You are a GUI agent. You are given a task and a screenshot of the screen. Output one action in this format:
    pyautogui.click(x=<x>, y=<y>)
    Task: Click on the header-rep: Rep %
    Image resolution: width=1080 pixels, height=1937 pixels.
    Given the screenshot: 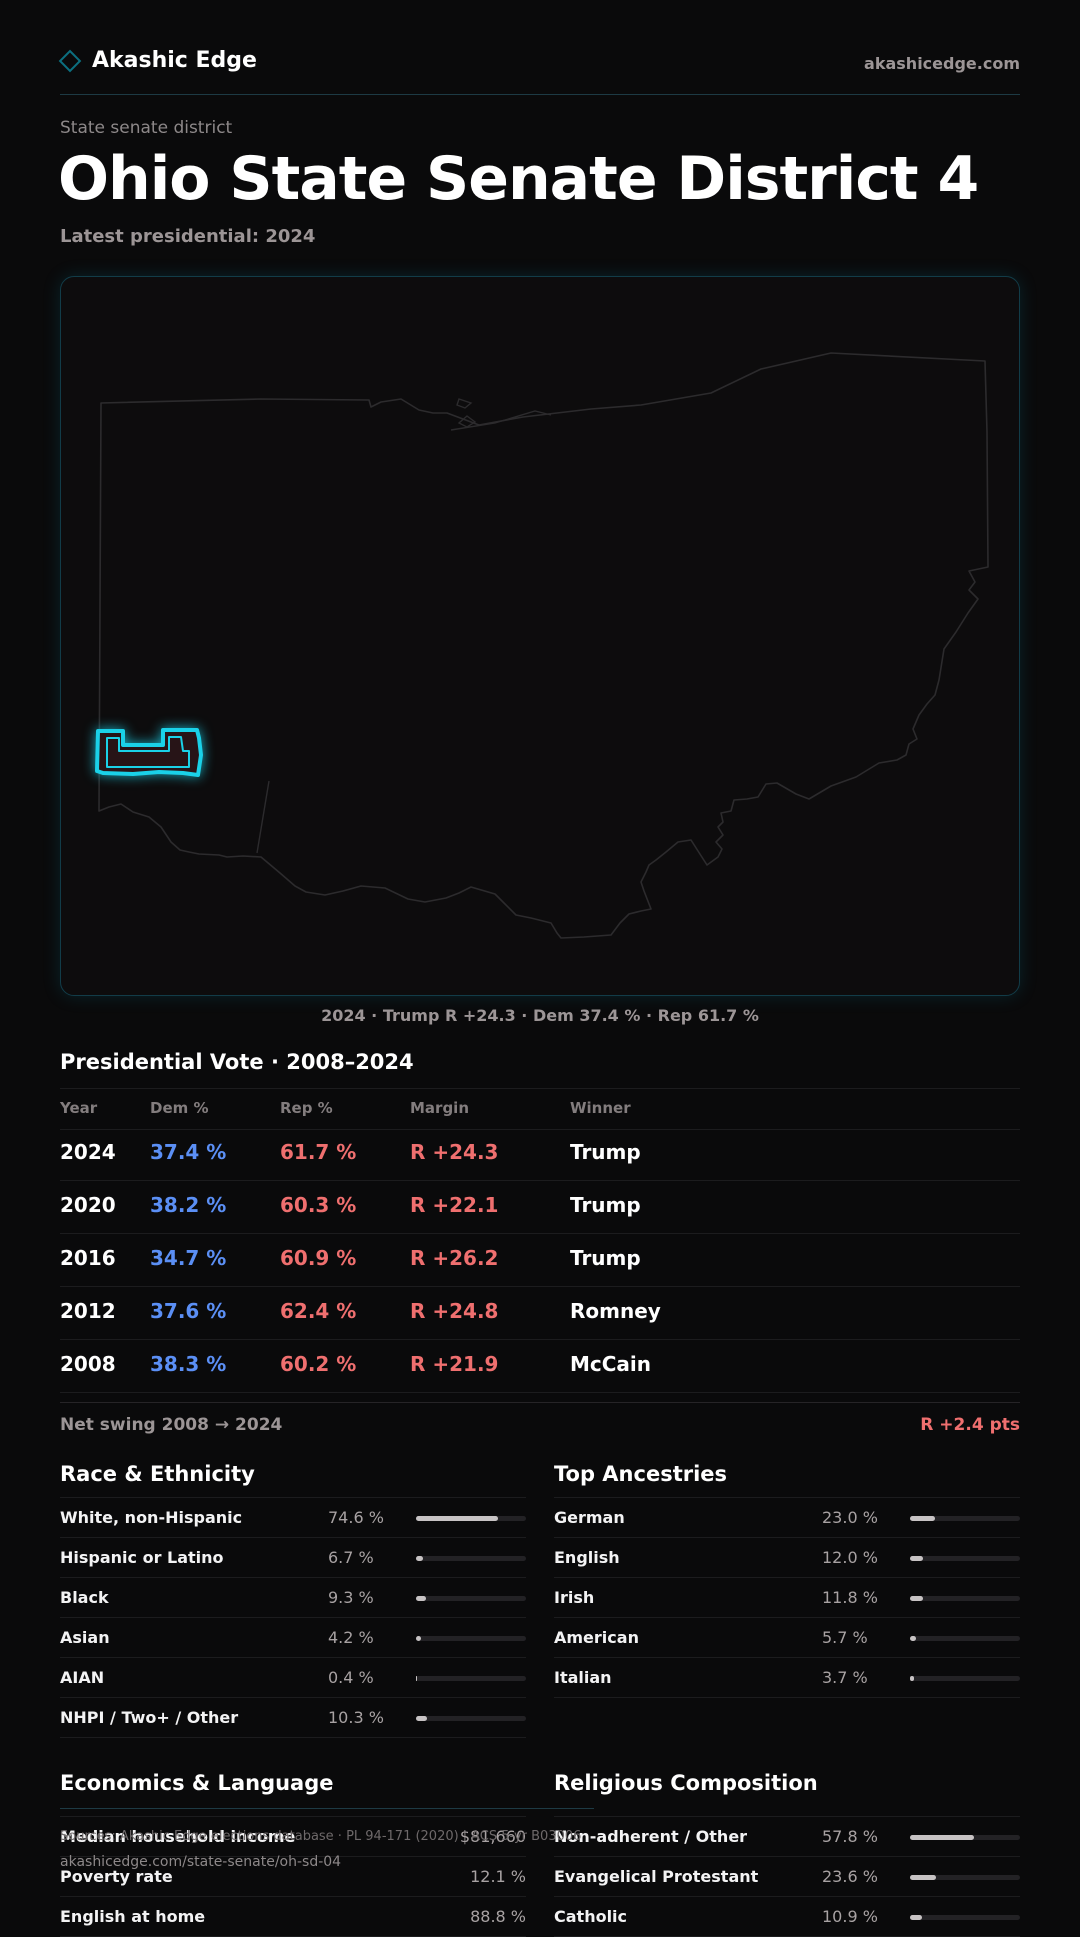 What is the action you would take?
    pyautogui.click(x=306, y=1108)
    